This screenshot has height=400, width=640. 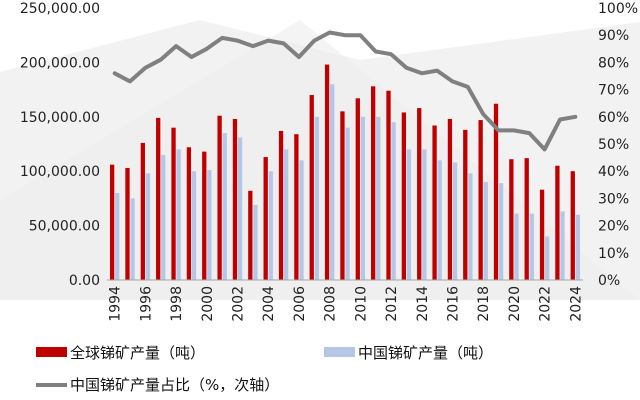 What do you see at coordinates (613, 118) in the screenshot?
I see `y2-tick-label: 60%` at bounding box center [613, 118].